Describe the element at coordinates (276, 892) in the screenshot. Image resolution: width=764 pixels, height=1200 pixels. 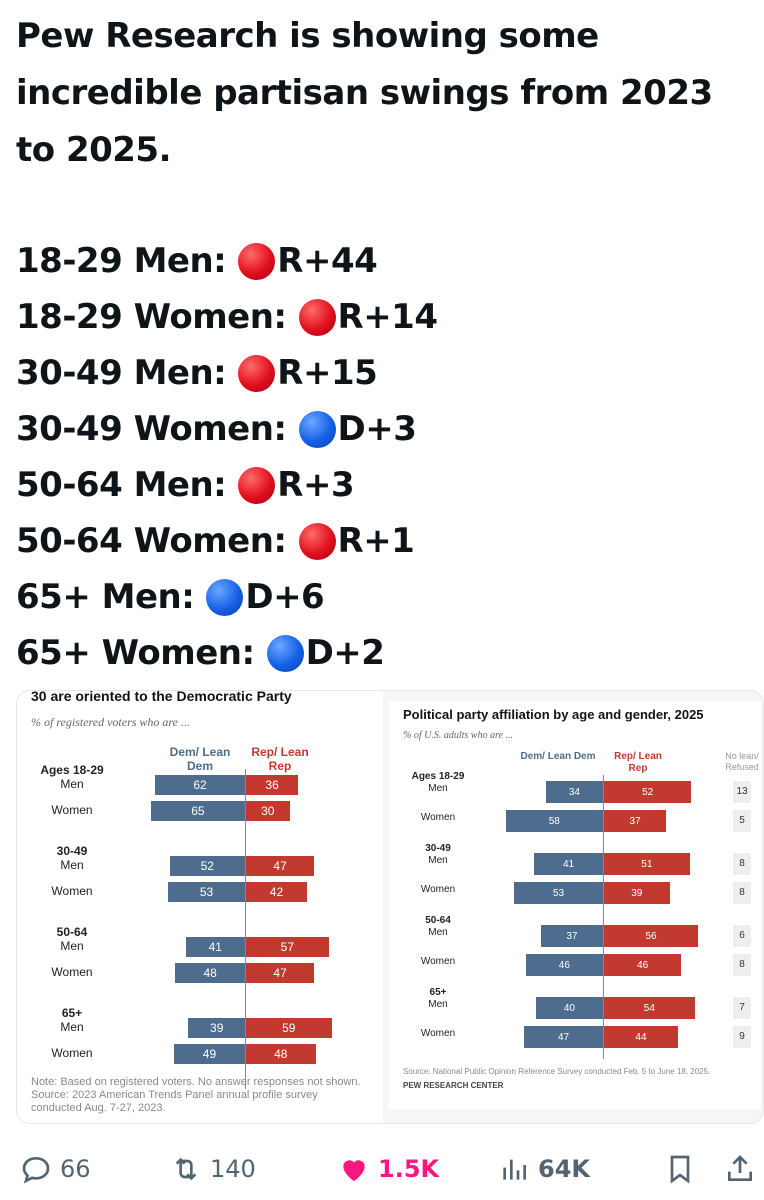
I see `rep-bar: 42` at that location.